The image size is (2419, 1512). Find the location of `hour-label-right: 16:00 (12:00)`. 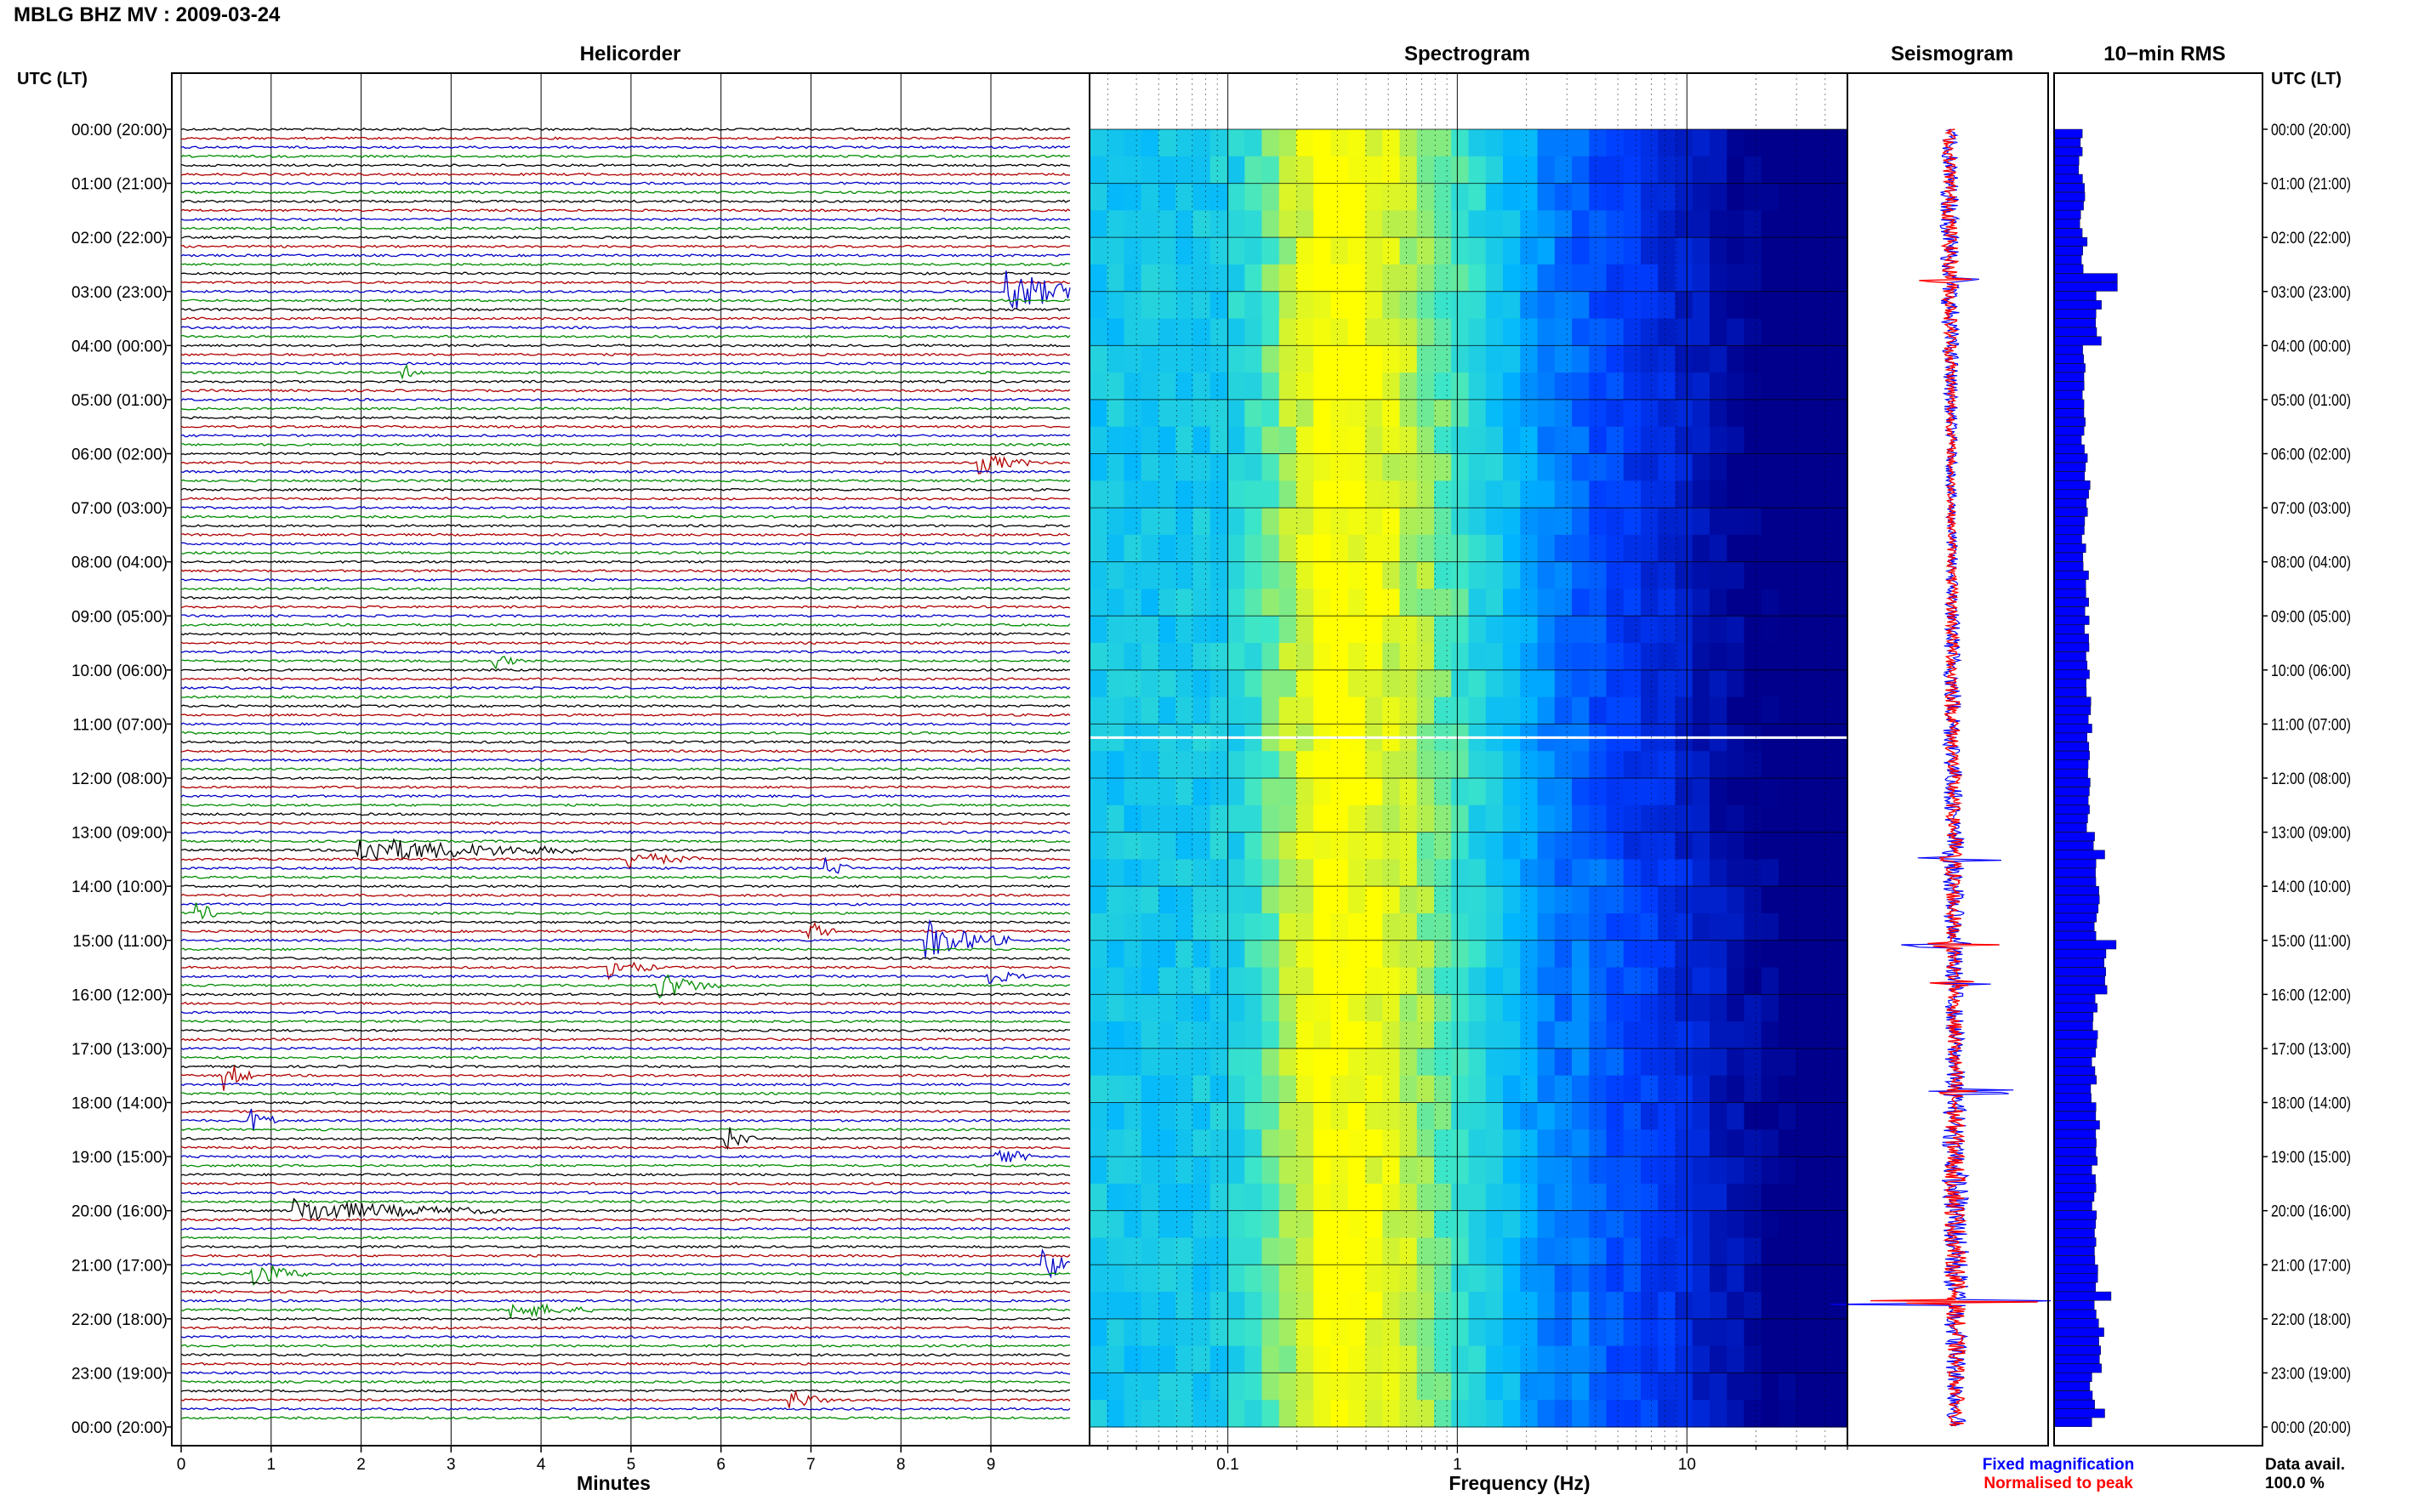

hour-label-right: 16:00 (12:00) is located at coordinates (2311, 995).